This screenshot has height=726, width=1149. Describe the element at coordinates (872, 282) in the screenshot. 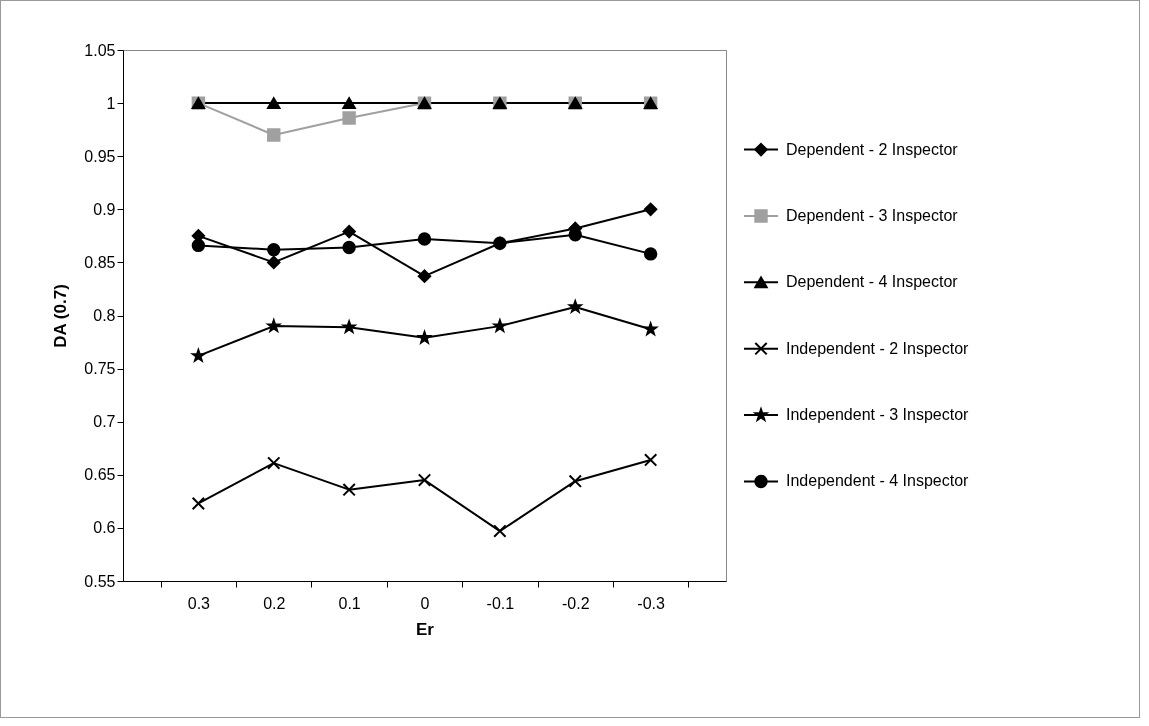

I see `legend-label: Dependent - 4 Inspector` at that location.